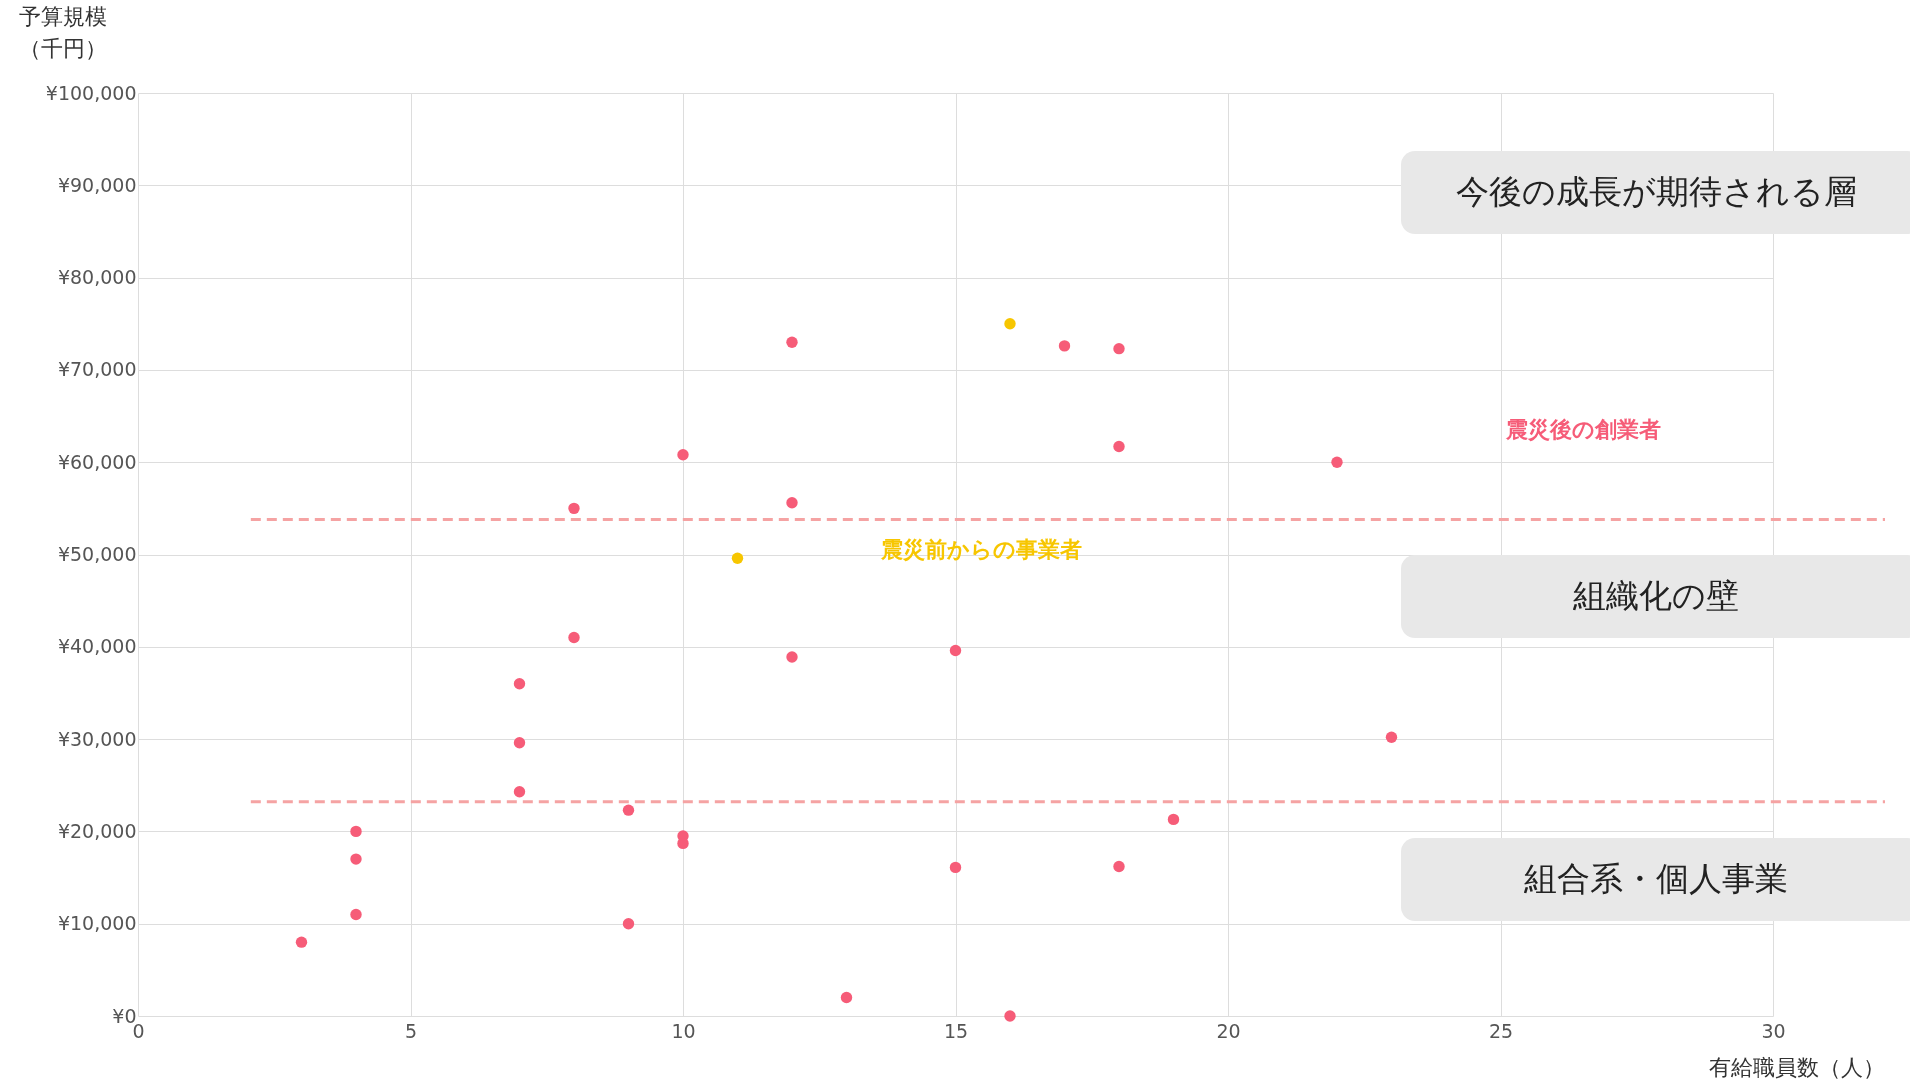 This screenshot has width=1910, height=1079. What do you see at coordinates (91, 92) in the screenshot?
I see `y-tick-label: ¥100,000` at bounding box center [91, 92].